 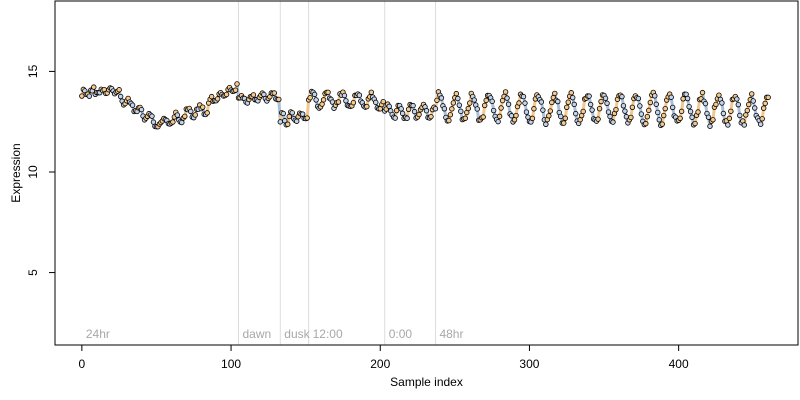 What do you see at coordinates (426, 382) in the screenshot?
I see `x-axis-label: Sample index` at bounding box center [426, 382].